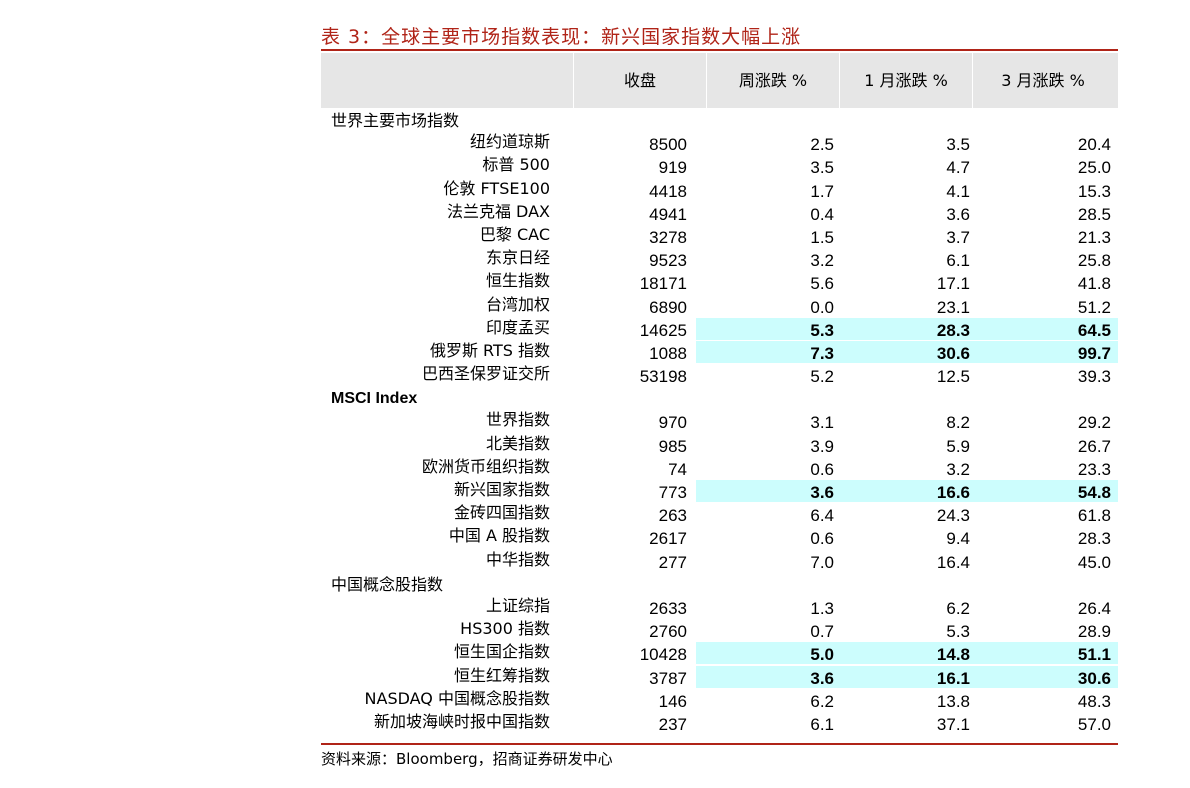 This screenshot has width=1190, height=788. What do you see at coordinates (958, 214) in the screenshot?
I see `month-change: 3.6` at bounding box center [958, 214].